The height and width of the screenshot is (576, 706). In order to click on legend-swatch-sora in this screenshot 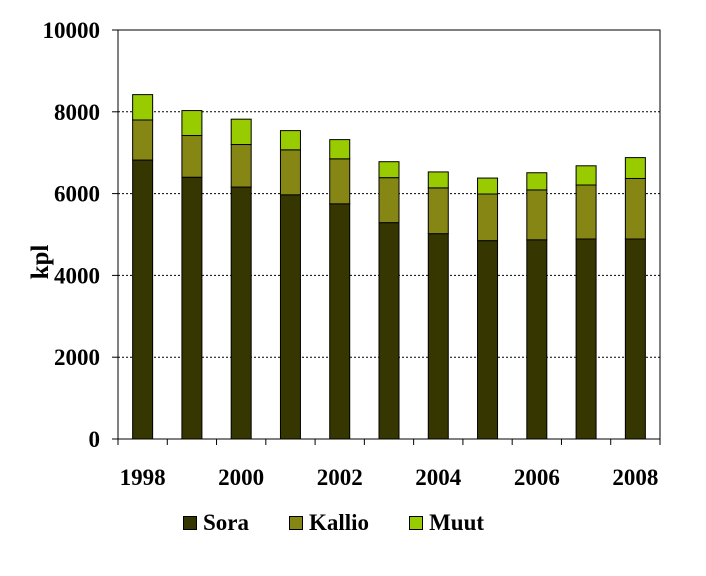, I will do `click(190, 523)`.